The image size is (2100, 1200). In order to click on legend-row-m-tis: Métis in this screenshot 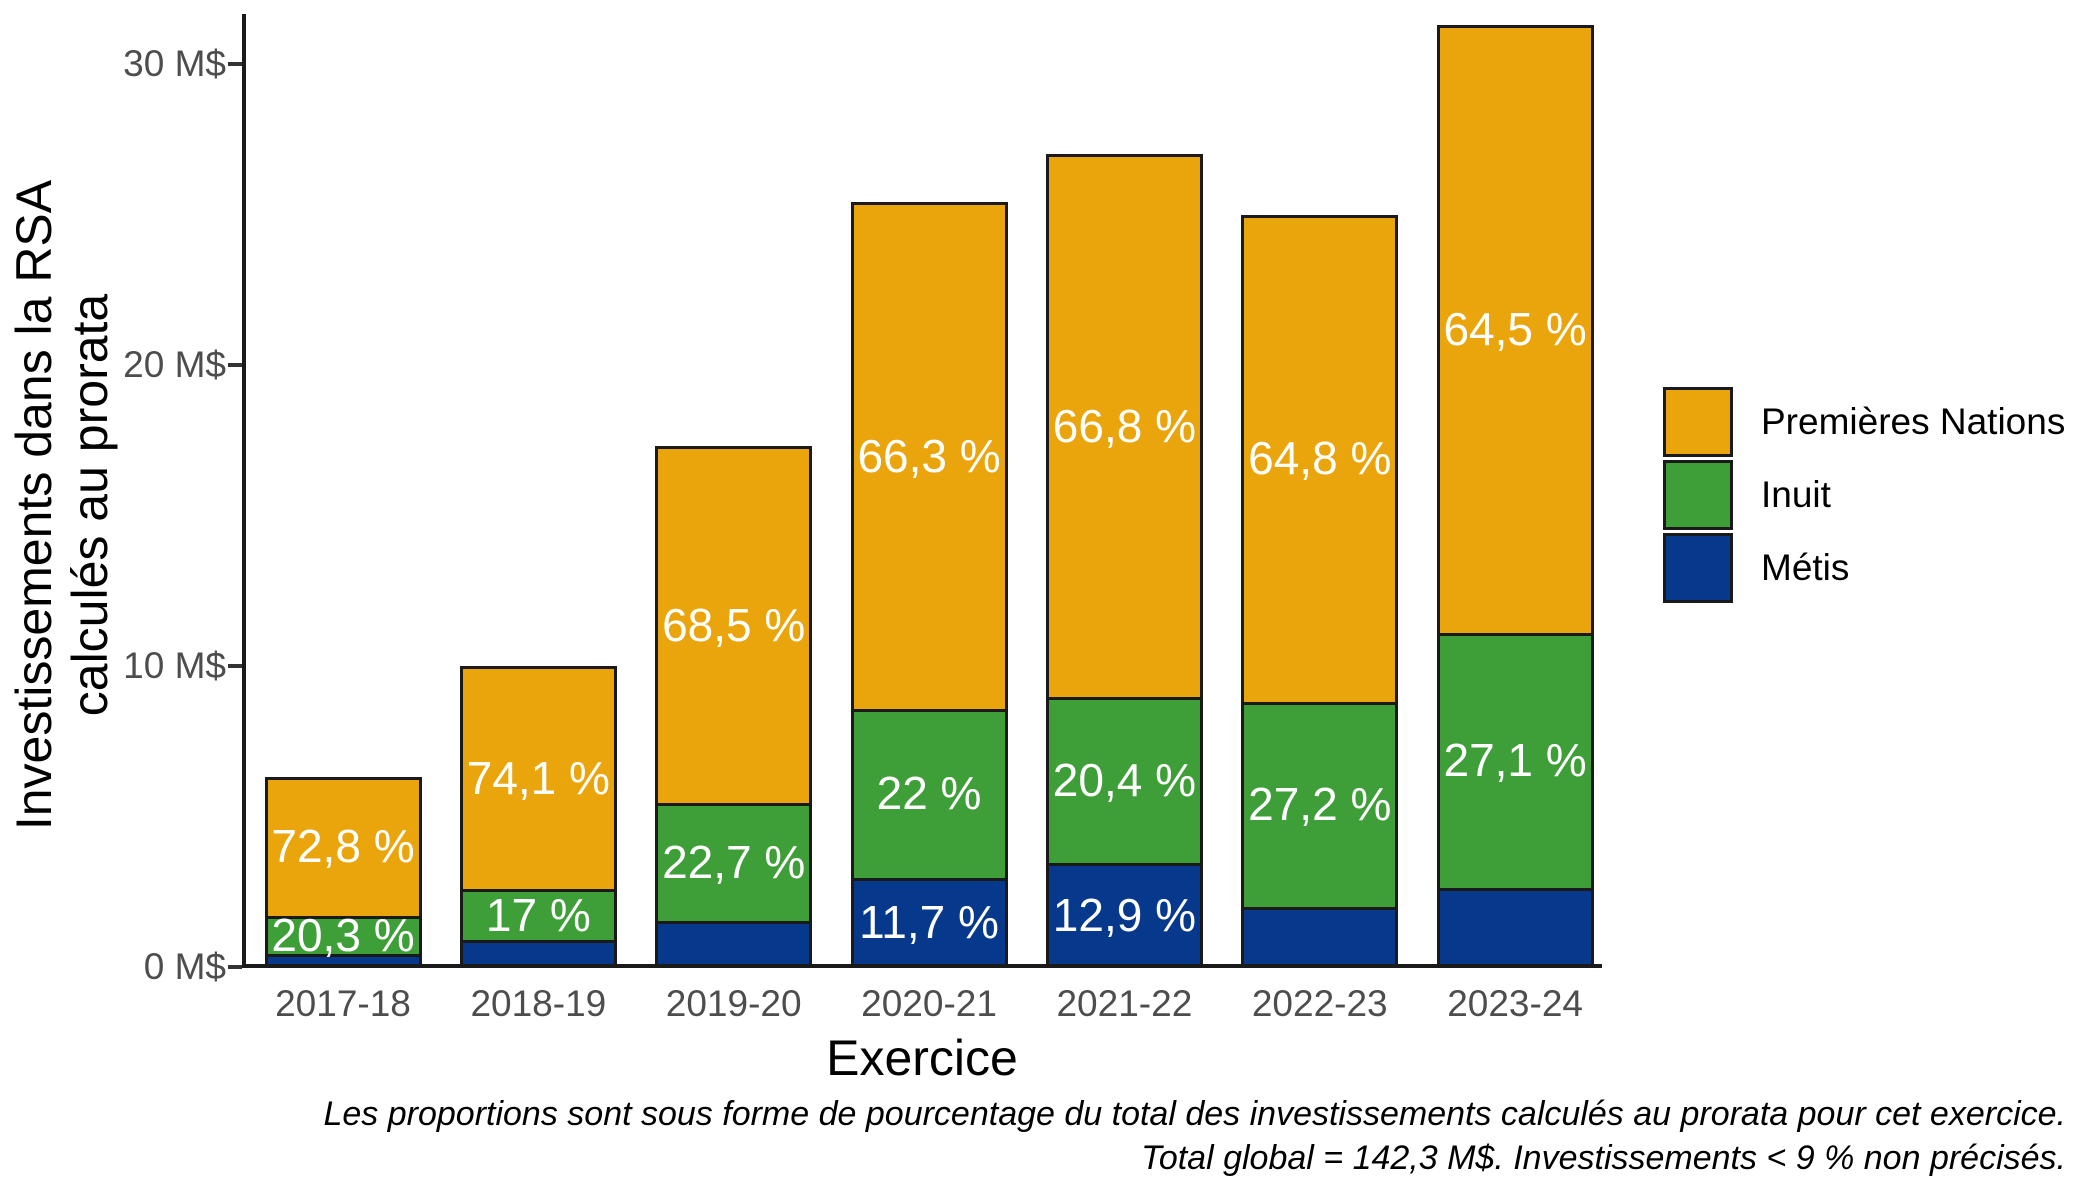, I will do `click(1756, 568)`.